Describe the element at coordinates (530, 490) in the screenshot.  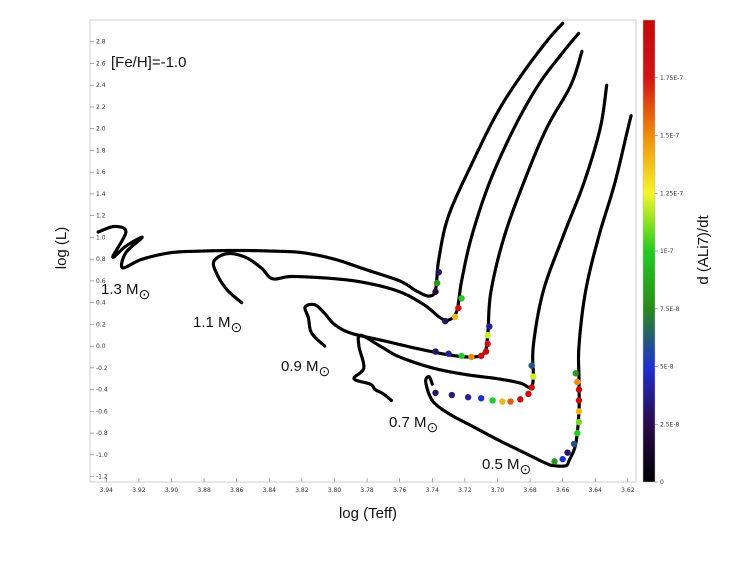
I see `x-tick-label: 3.68` at that location.